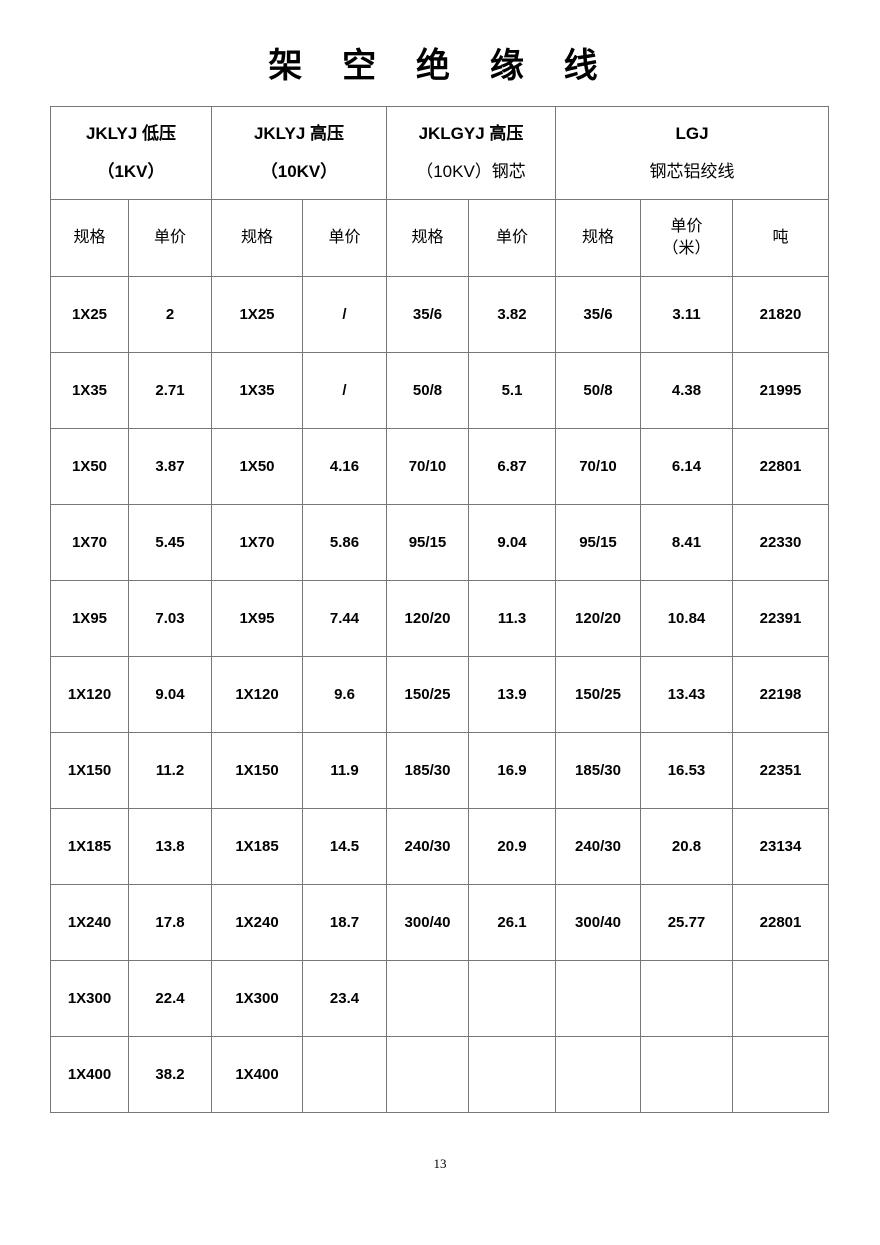  I want to click on table-cell: 4.16, so click(344, 466).